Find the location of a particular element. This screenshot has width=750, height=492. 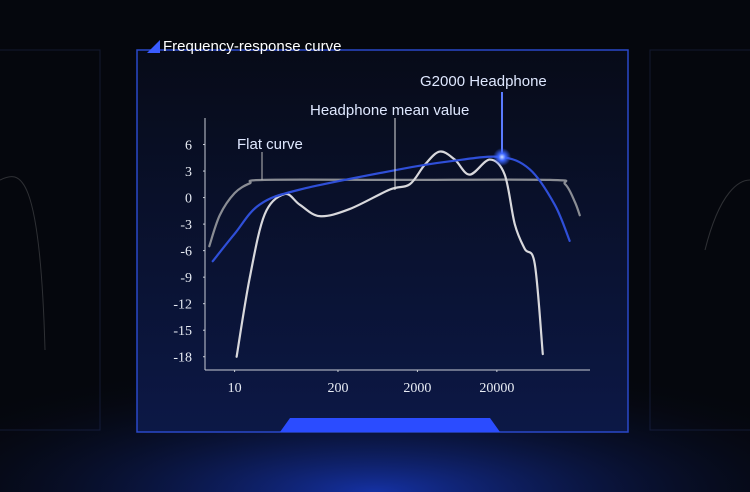

x-tick-label: 2000 is located at coordinates (417, 388).